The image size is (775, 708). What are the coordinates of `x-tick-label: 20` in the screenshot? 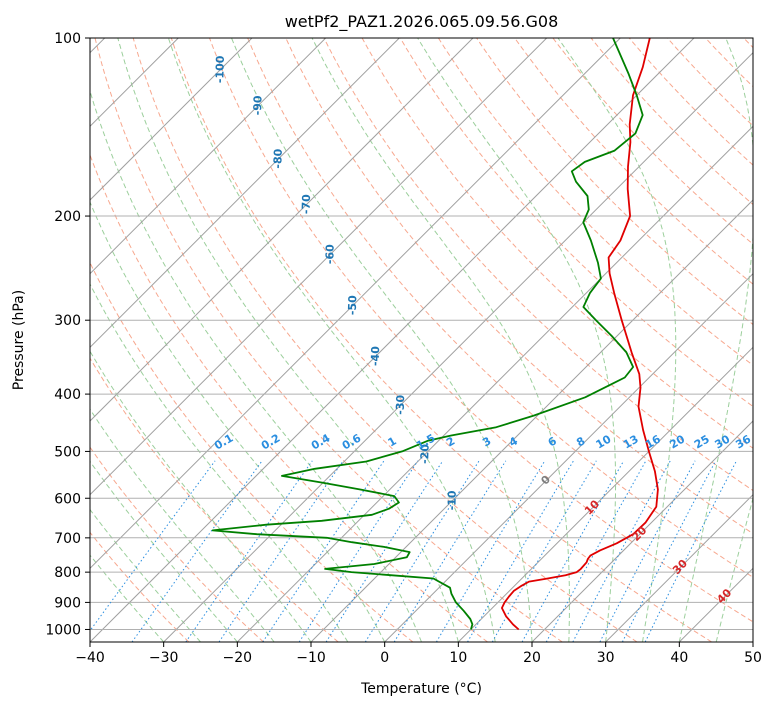 It's located at (532, 658).